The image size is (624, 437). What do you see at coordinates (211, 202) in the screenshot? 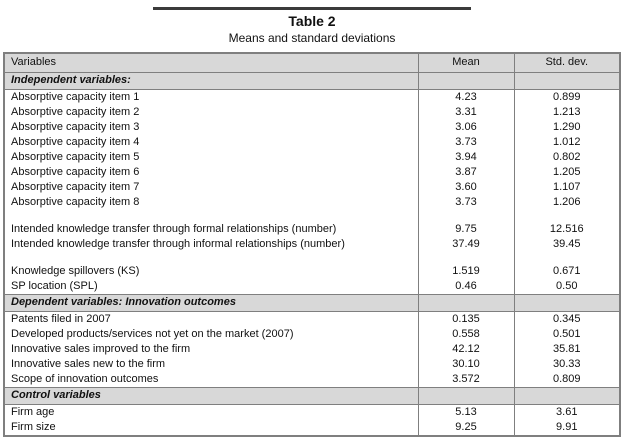
I see `variable-cell: Absorptive capacity item 8` at bounding box center [211, 202].